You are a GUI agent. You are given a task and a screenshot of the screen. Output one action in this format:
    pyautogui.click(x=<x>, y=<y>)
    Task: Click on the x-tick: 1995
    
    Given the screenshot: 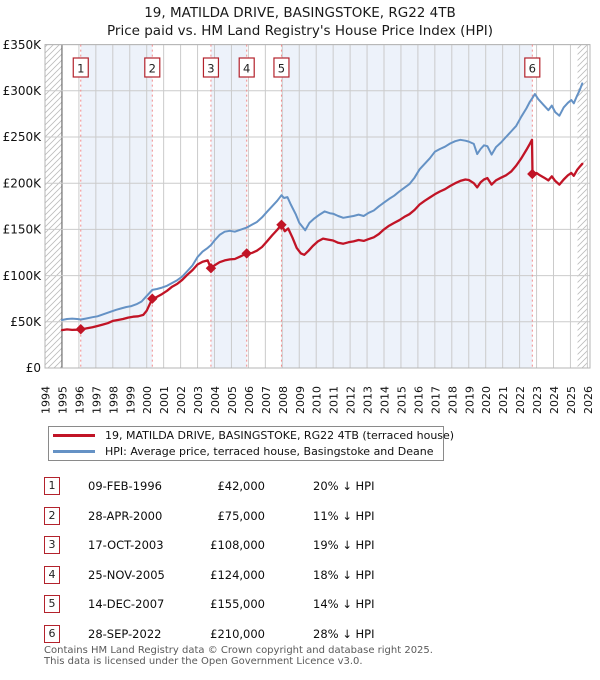 What is the action you would take?
    pyautogui.click(x=62, y=400)
    